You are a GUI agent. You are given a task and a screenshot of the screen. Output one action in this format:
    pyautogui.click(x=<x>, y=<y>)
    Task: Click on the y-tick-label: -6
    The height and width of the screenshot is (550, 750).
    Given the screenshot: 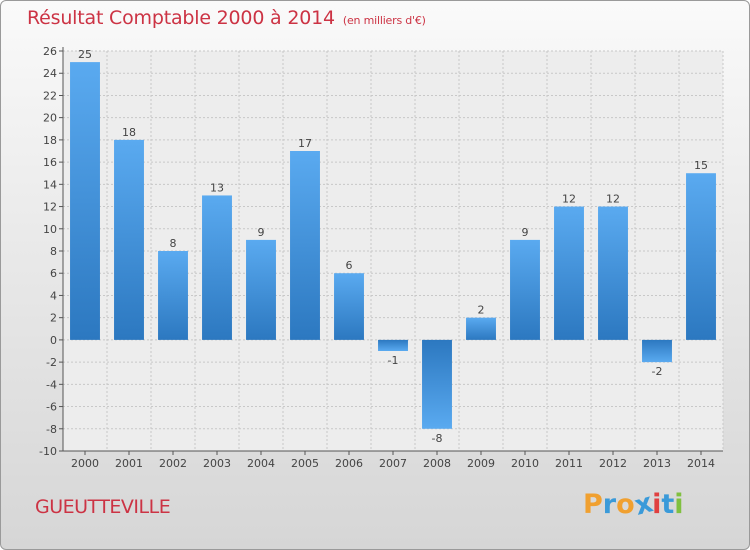 What is the action you would take?
    pyautogui.click(x=51, y=407)
    